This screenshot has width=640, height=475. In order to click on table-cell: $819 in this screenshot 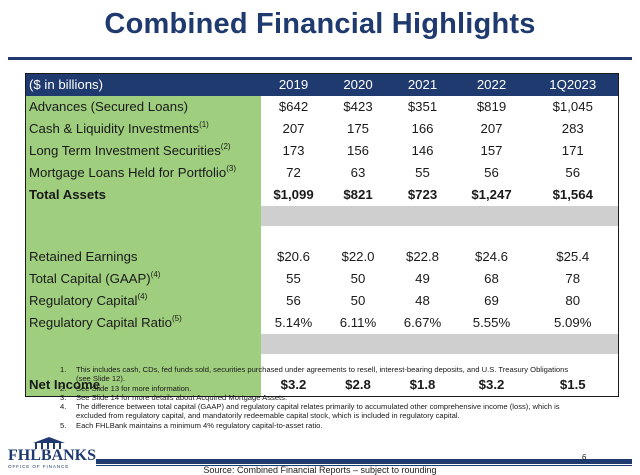, I will do `click(491, 107)`.